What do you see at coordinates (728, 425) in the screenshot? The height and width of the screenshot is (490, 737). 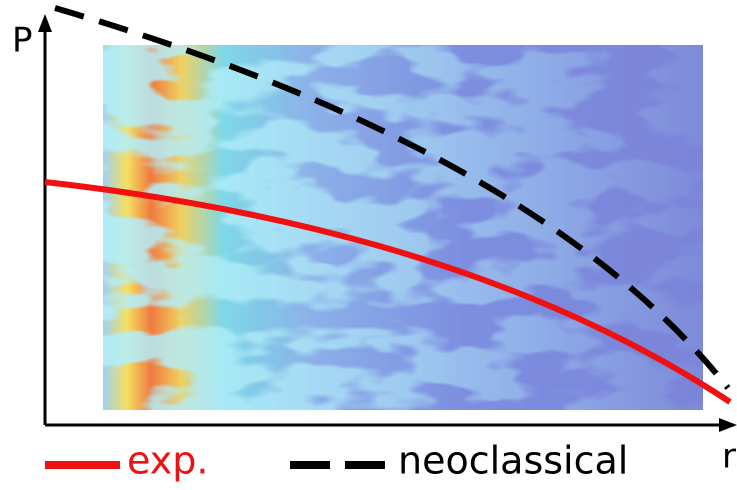 I see `x-axis-arrow` at bounding box center [728, 425].